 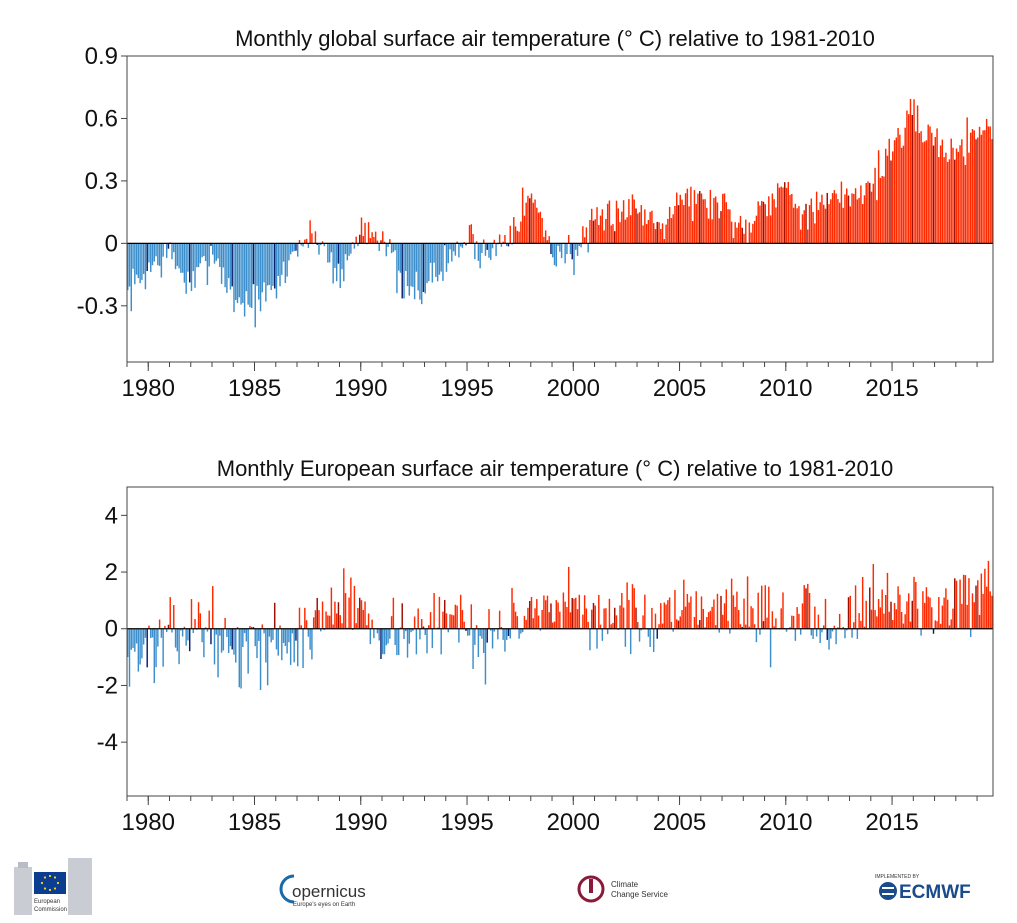 What do you see at coordinates (639, 894) in the screenshot?
I see `c3s-line2: Change Service` at bounding box center [639, 894].